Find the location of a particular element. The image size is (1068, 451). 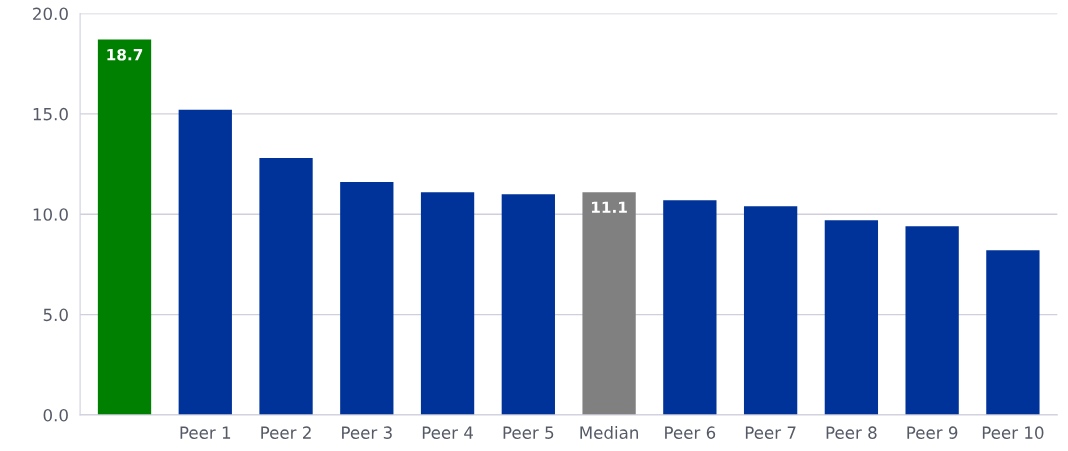

x-tick-label: Peer 3 is located at coordinates (367, 432).